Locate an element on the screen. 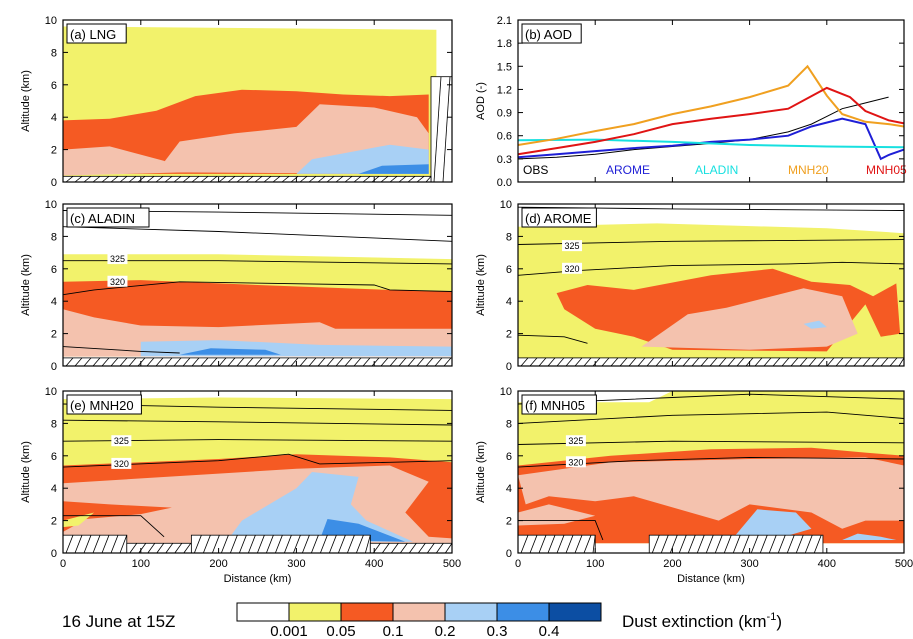 Image resolution: width=913 pixels, height=639 pixels. legend-label-aladin: ALADIN is located at coordinates (716, 170).